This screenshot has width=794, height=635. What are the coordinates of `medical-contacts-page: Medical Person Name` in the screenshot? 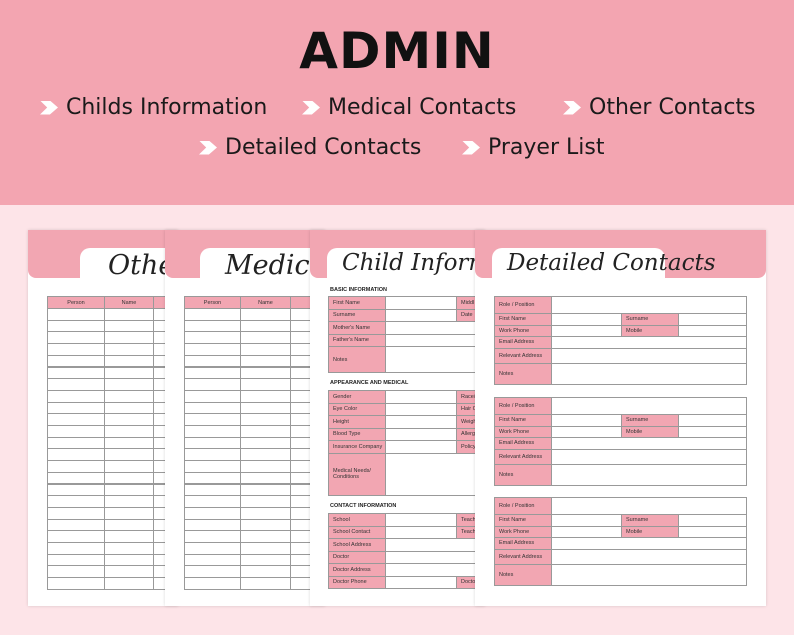 It's located at (245, 418).